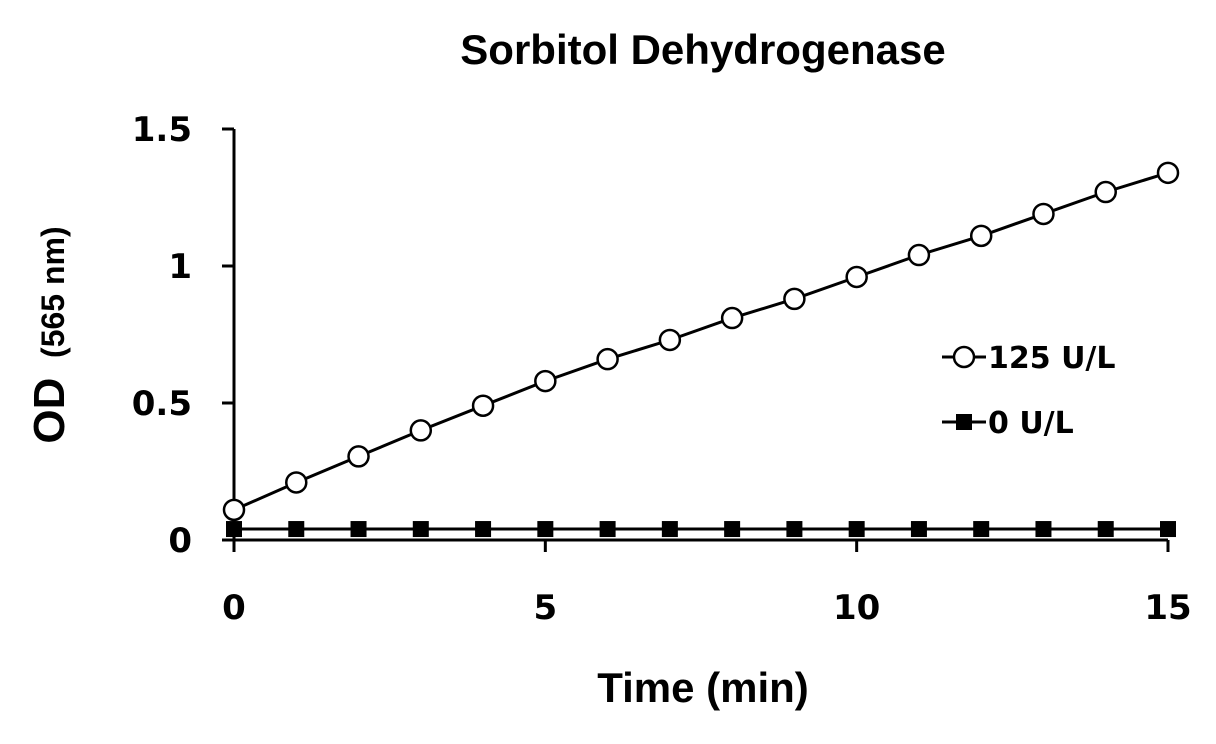 This screenshot has height=744, width=1216. I want to click on y-tick-label: 0.5, so click(162, 404).